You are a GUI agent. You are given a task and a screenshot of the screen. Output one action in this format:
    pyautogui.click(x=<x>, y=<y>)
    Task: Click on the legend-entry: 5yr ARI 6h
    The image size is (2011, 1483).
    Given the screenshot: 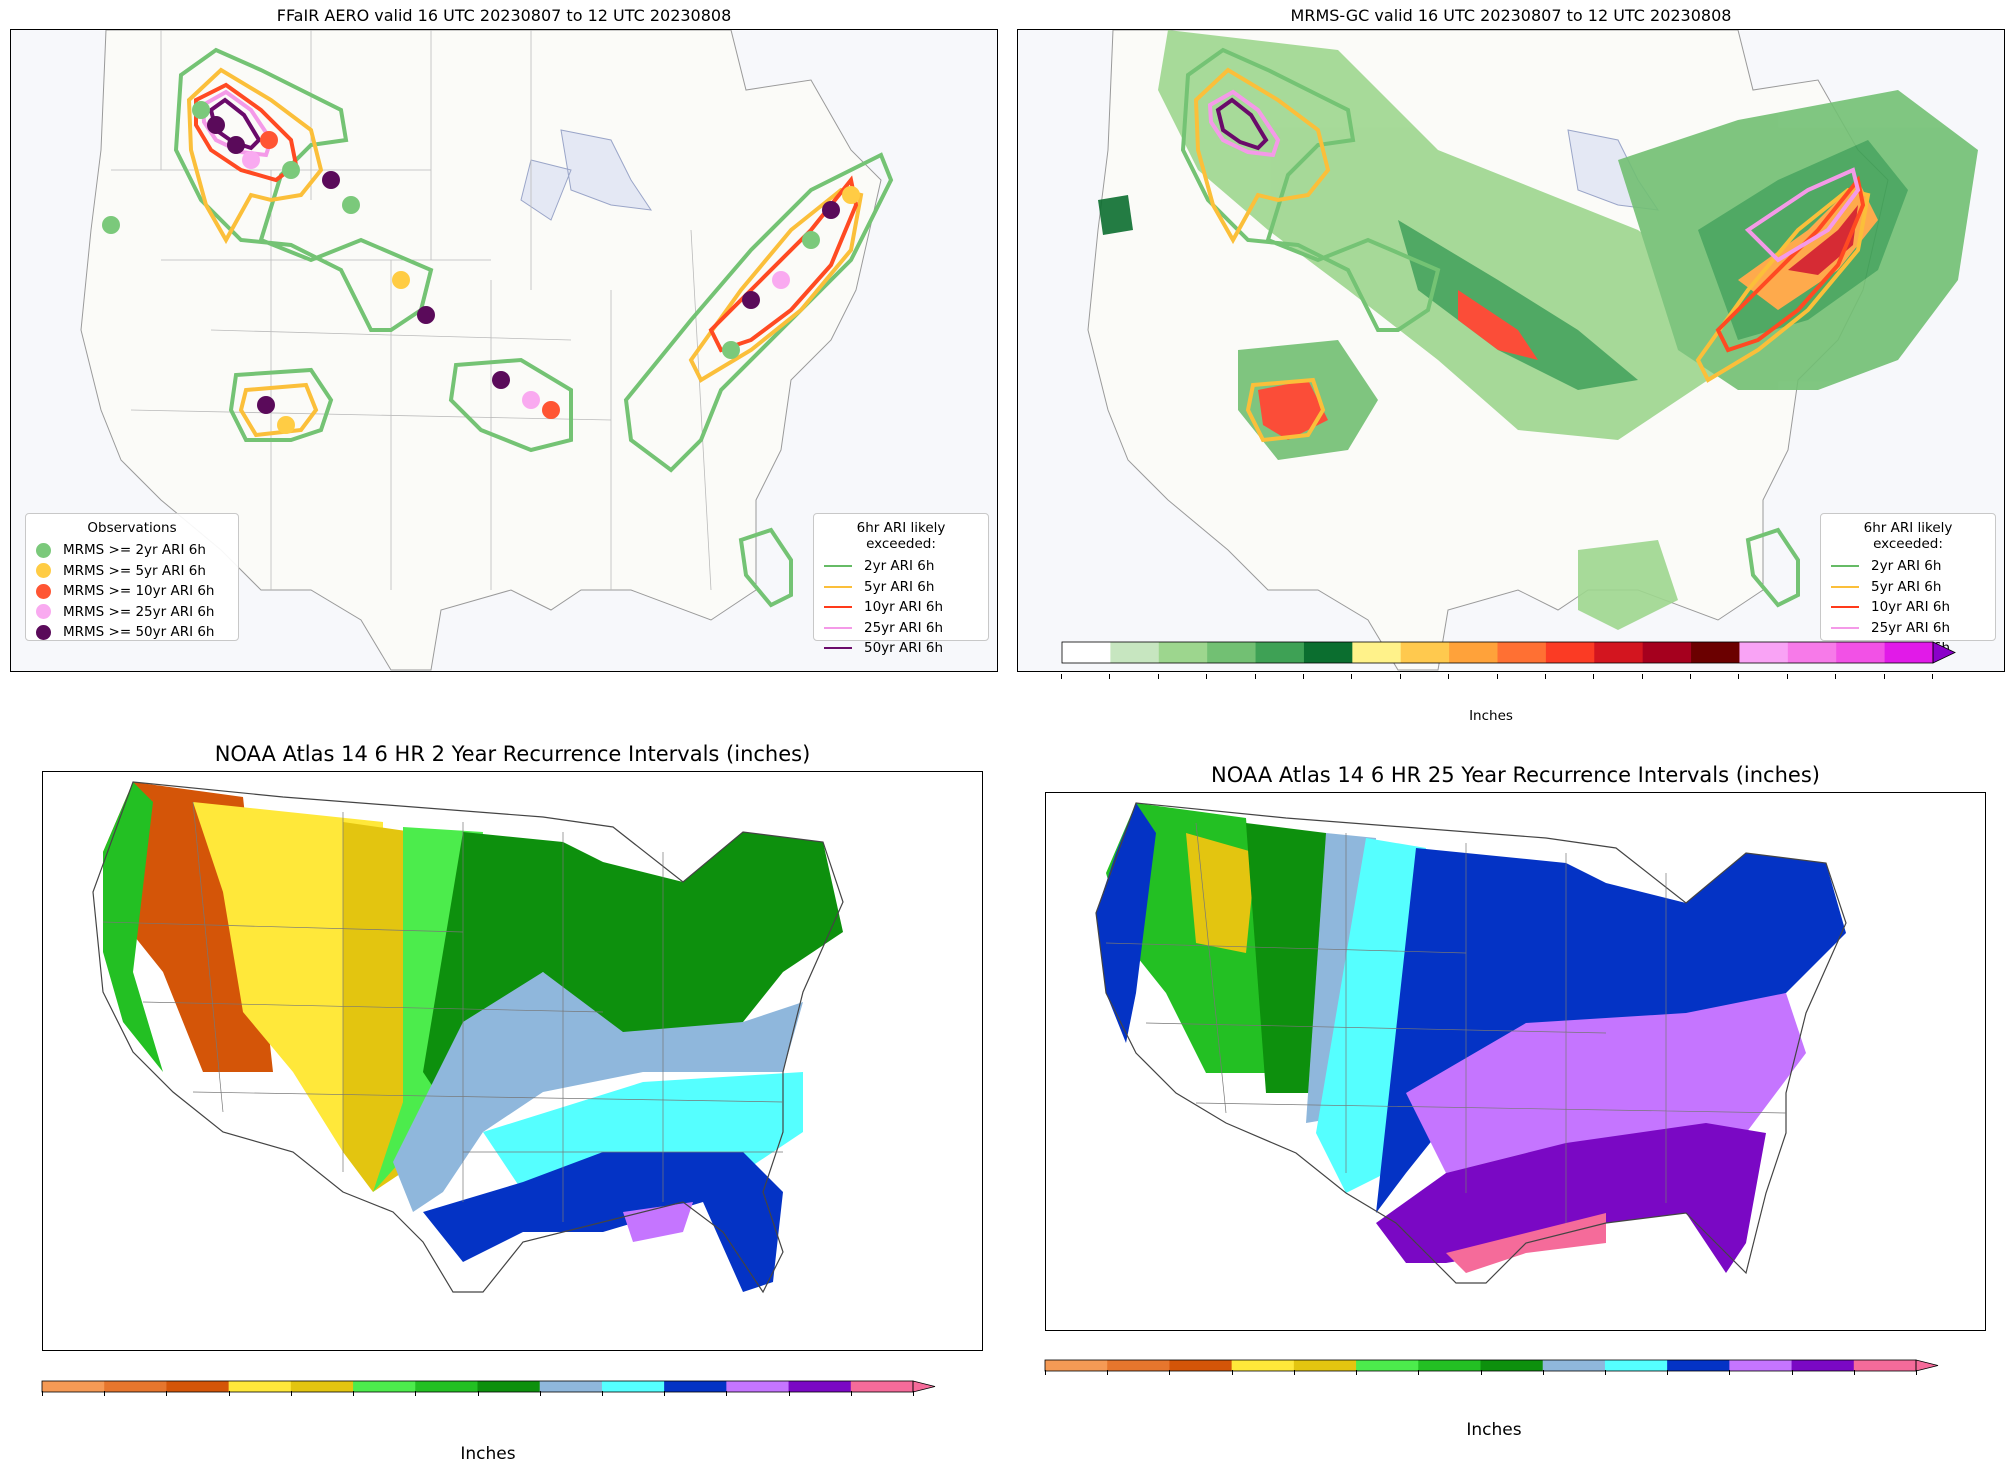 What is the action you would take?
    pyautogui.click(x=901, y=587)
    